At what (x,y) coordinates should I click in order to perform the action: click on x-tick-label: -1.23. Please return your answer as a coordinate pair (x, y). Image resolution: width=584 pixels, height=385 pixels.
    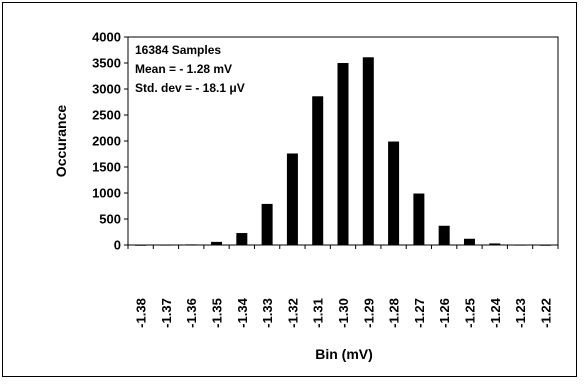
    Looking at the image, I should click on (520, 313).